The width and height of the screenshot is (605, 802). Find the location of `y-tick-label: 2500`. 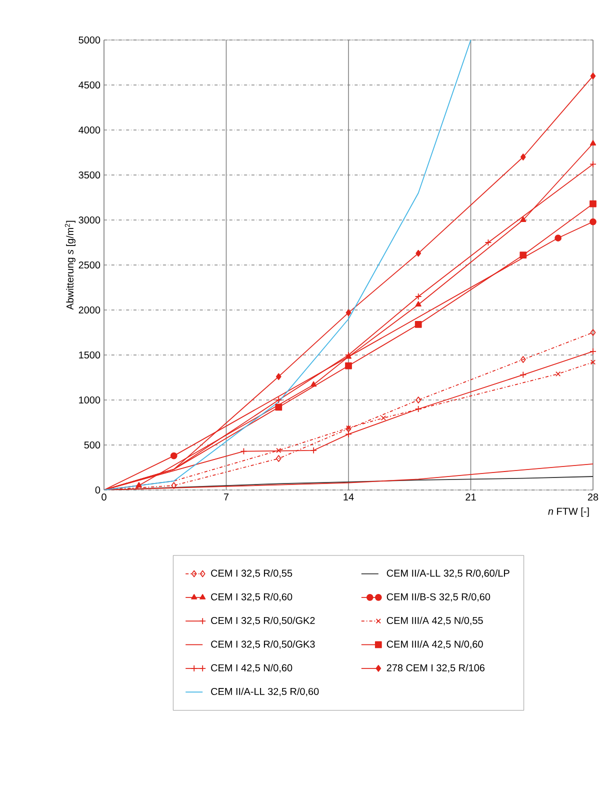

y-tick-label: 2500 is located at coordinates (89, 265).